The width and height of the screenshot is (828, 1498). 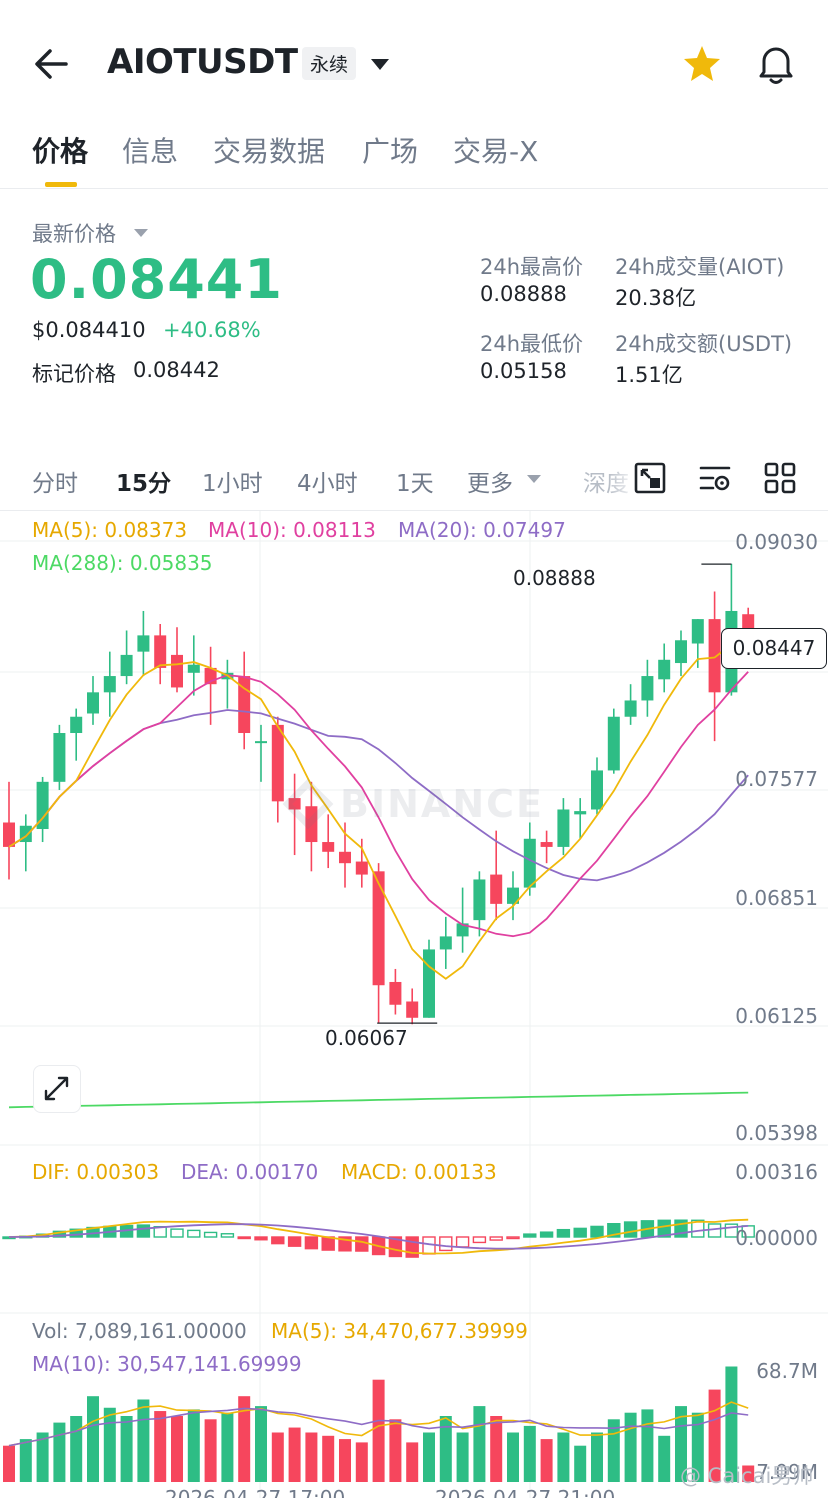 I want to click on back-button, so click(x=52, y=64).